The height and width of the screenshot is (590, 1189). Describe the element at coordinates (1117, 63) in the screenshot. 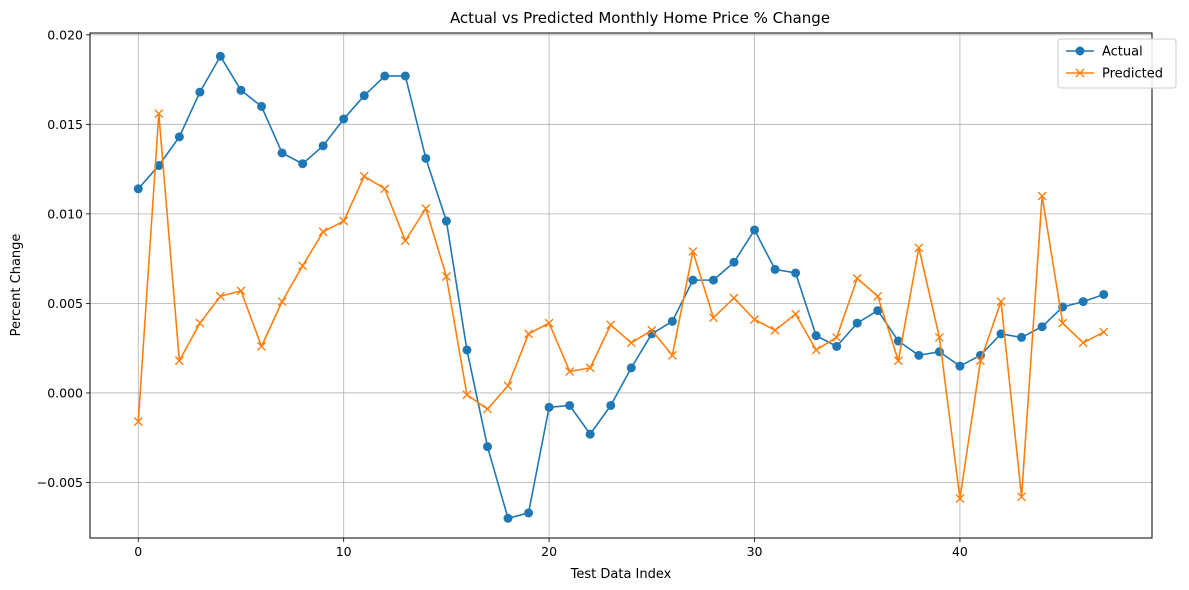

I see `legend: Actual Predicted` at that location.